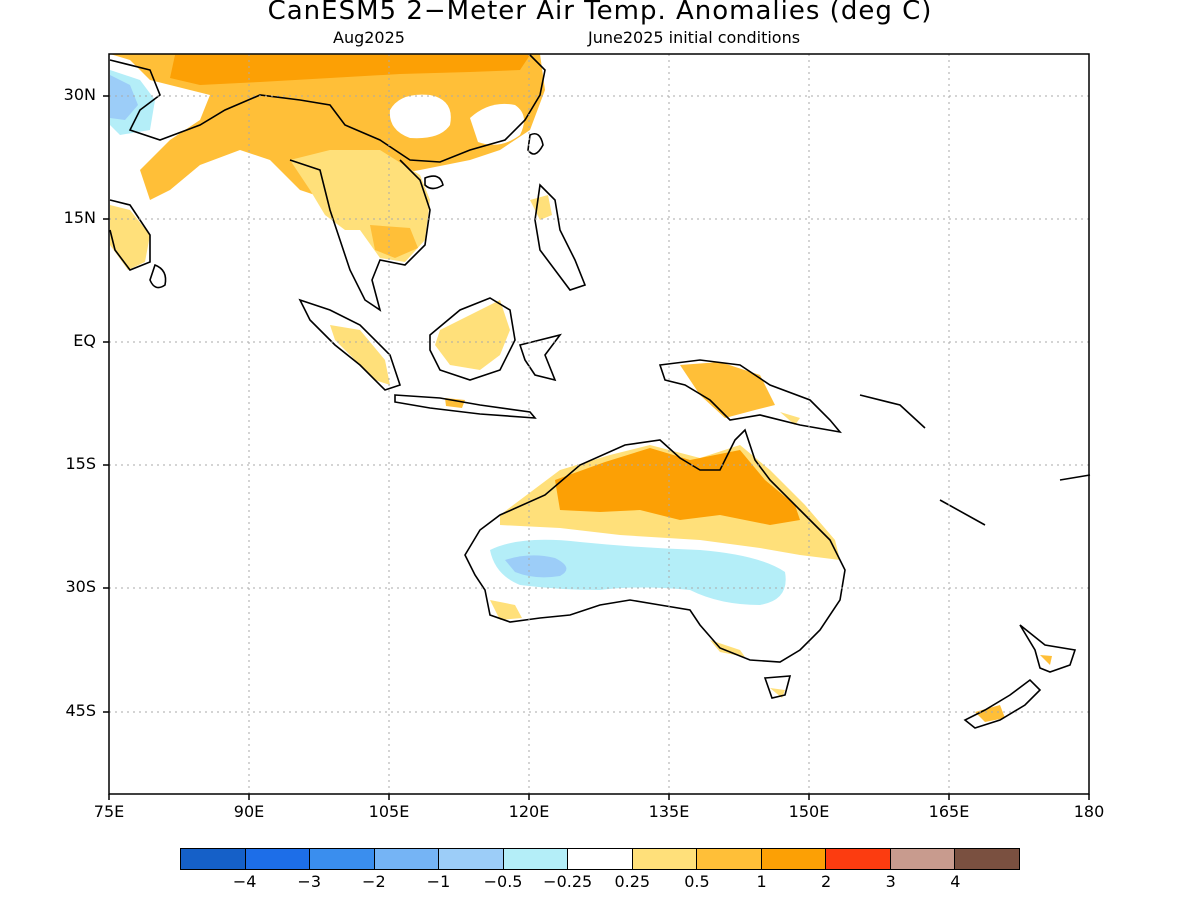 The height and width of the screenshot is (900, 1200). Describe the element at coordinates (389, 811) in the screenshot. I see `lon-label-105e: 105E` at that location.